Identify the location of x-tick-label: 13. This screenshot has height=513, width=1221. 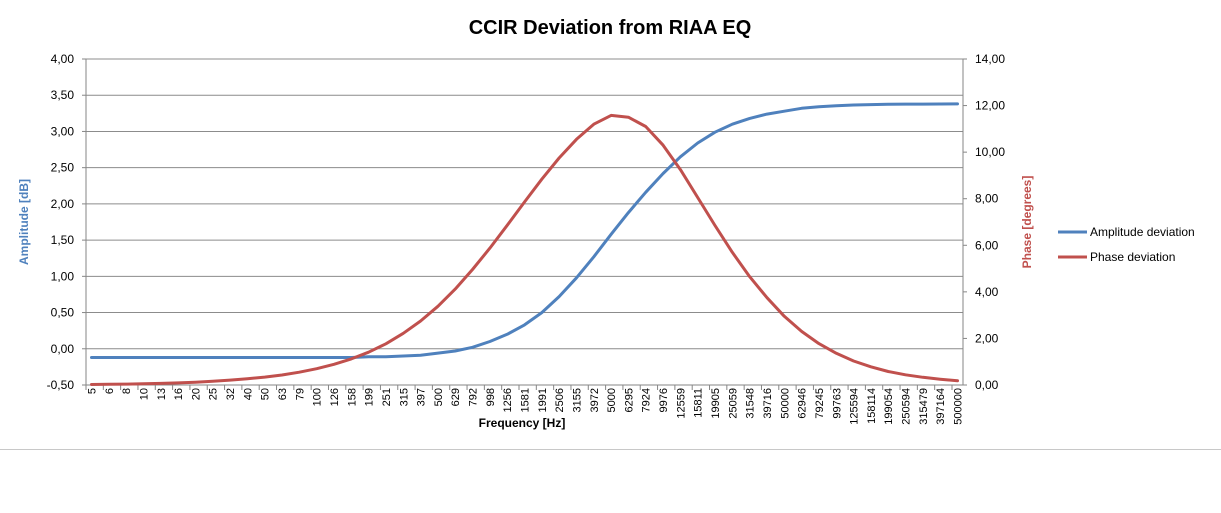
(162, 394).